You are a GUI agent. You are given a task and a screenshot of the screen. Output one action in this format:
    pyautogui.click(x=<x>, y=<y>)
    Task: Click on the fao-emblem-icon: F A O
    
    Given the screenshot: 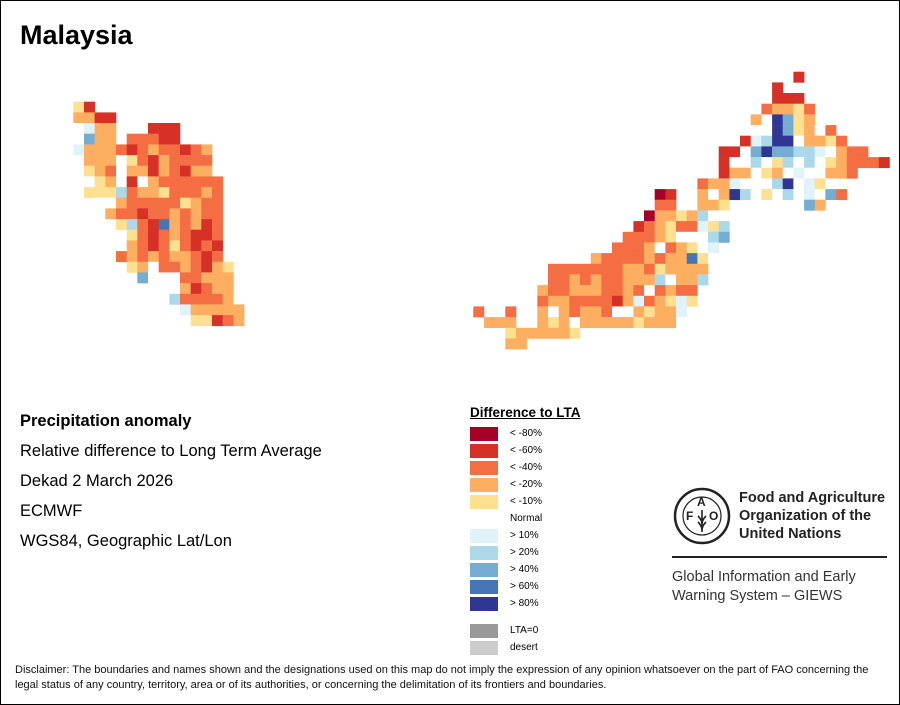 What is the action you would take?
    pyautogui.click(x=702, y=516)
    